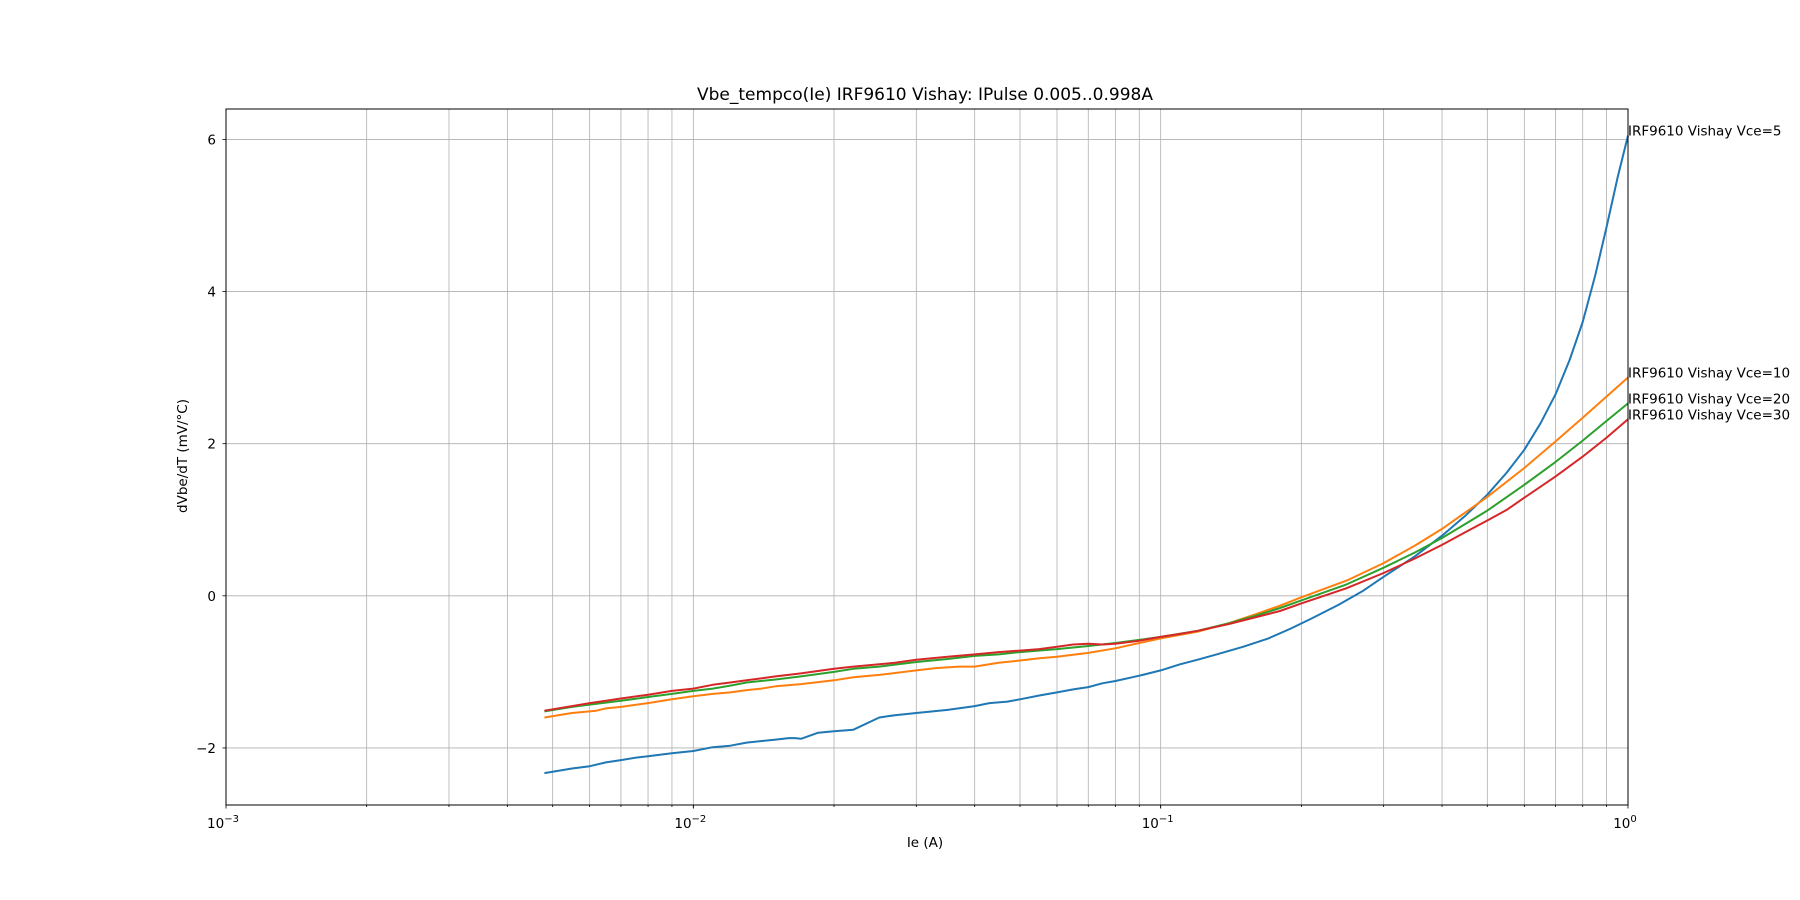  Describe the element at coordinates (1633, 819) in the screenshot. I see `x-tick-label-exponent: 0` at that location.